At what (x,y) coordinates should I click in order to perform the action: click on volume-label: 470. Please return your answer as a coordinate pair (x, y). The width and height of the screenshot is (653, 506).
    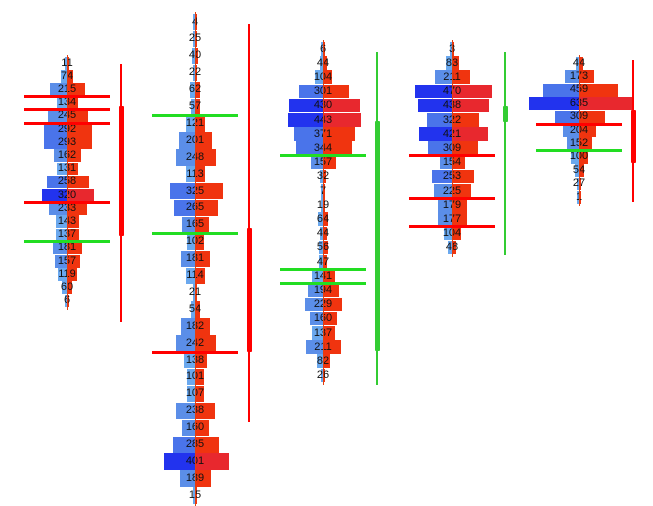
    Looking at the image, I should click on (452, 91).